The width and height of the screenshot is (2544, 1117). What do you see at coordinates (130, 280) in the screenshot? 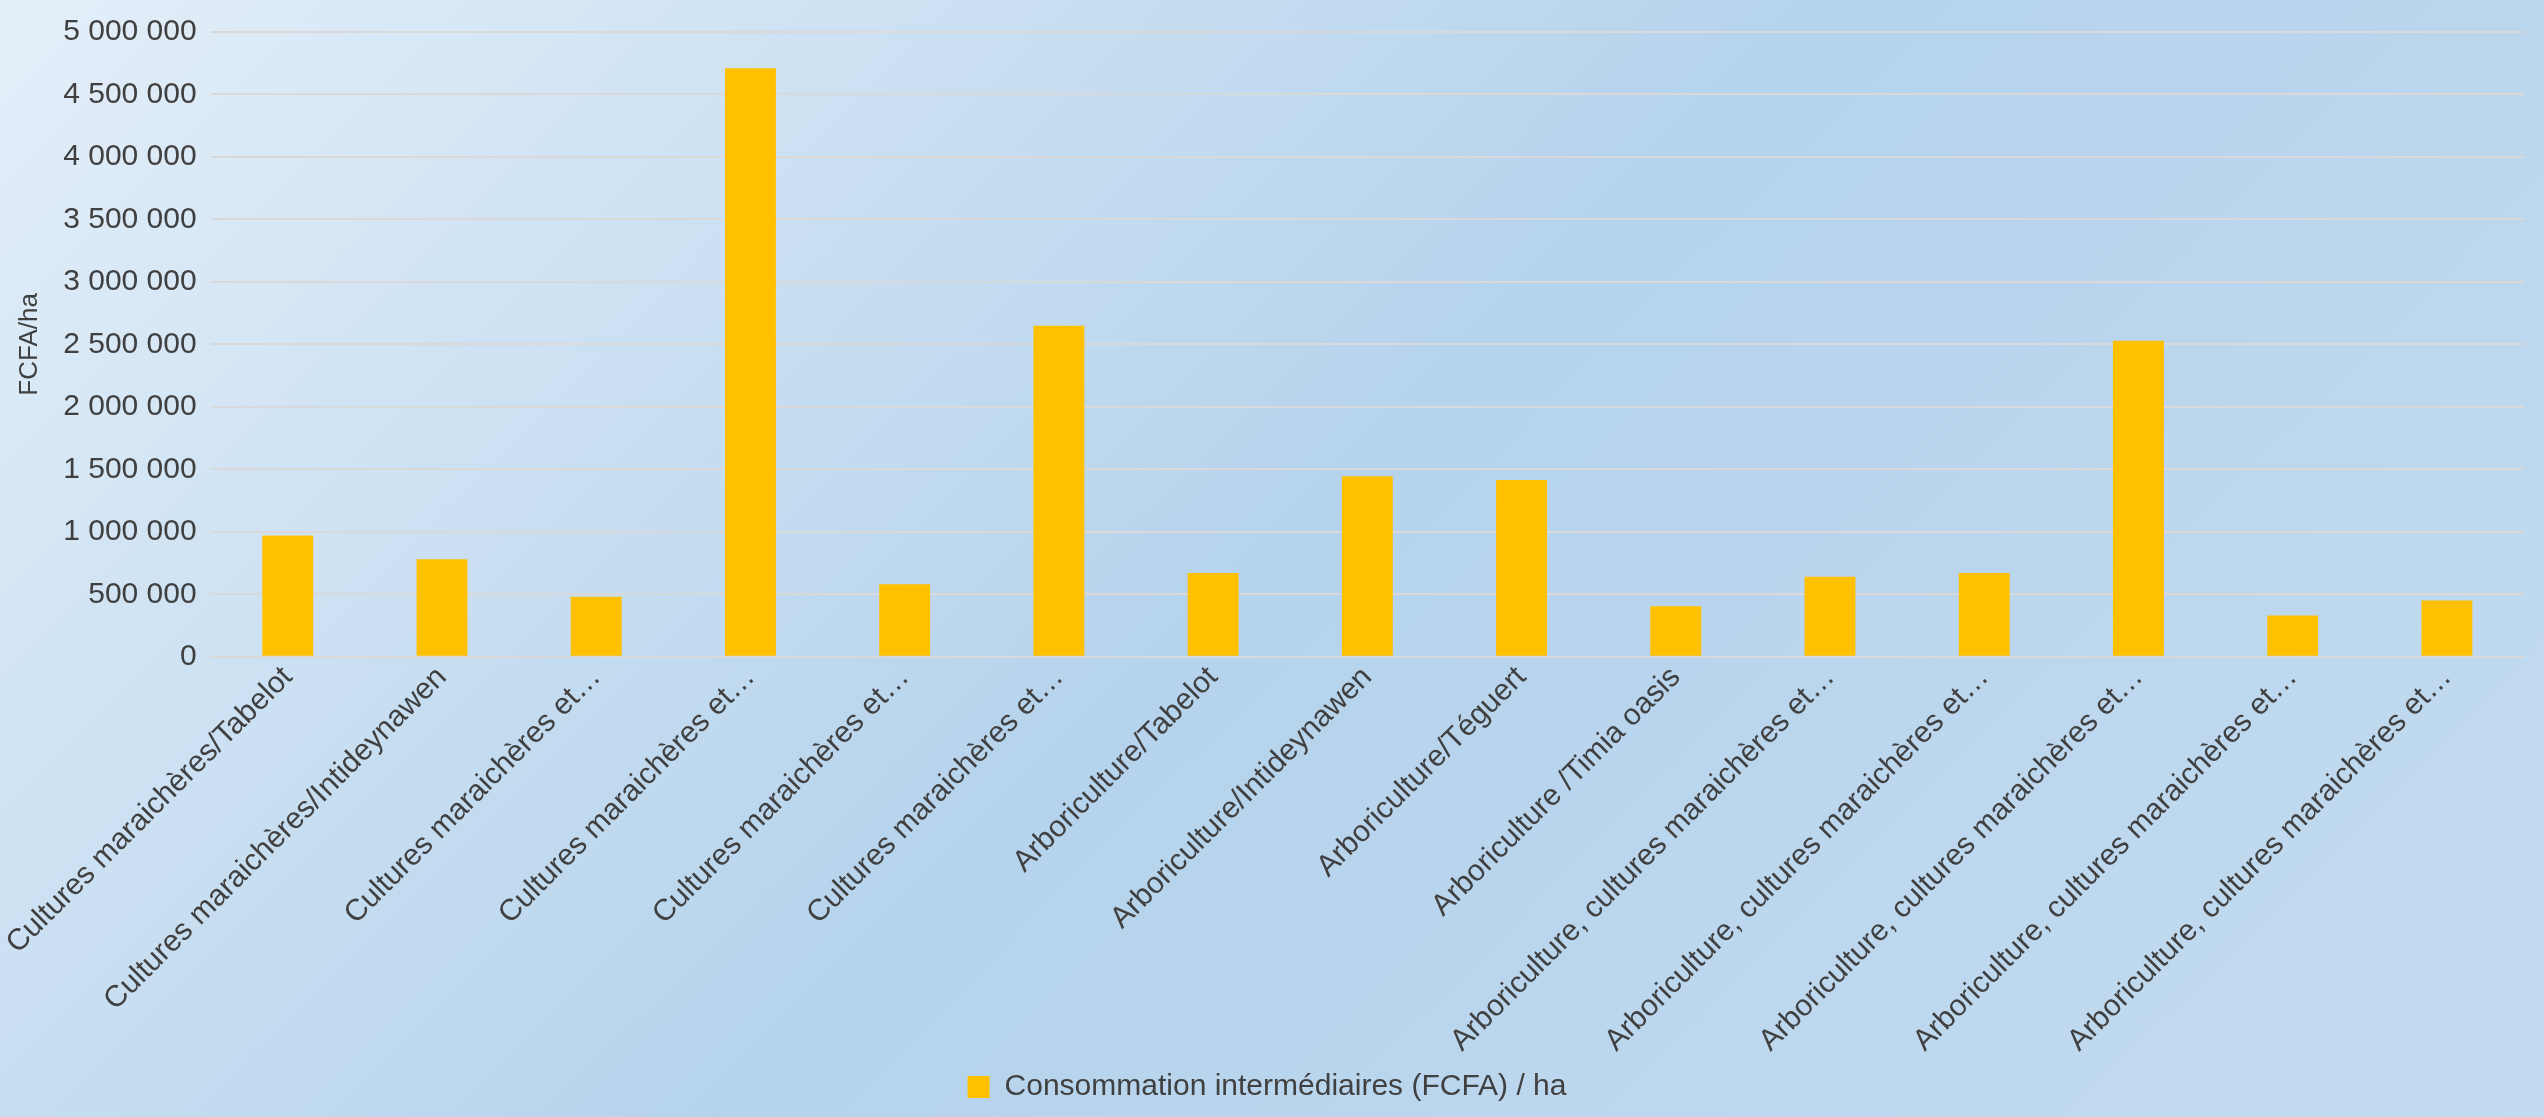
I see `y-tick-label: 3 000 000` at bounding box center [130, 280].